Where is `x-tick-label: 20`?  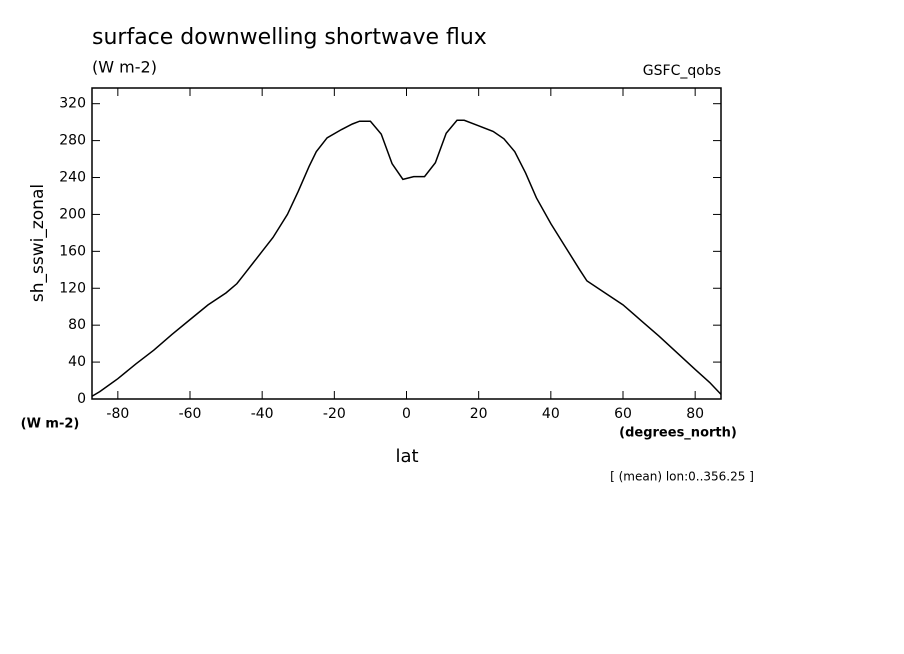
x-tick-label: 20 is located at coordinates (479, 414).